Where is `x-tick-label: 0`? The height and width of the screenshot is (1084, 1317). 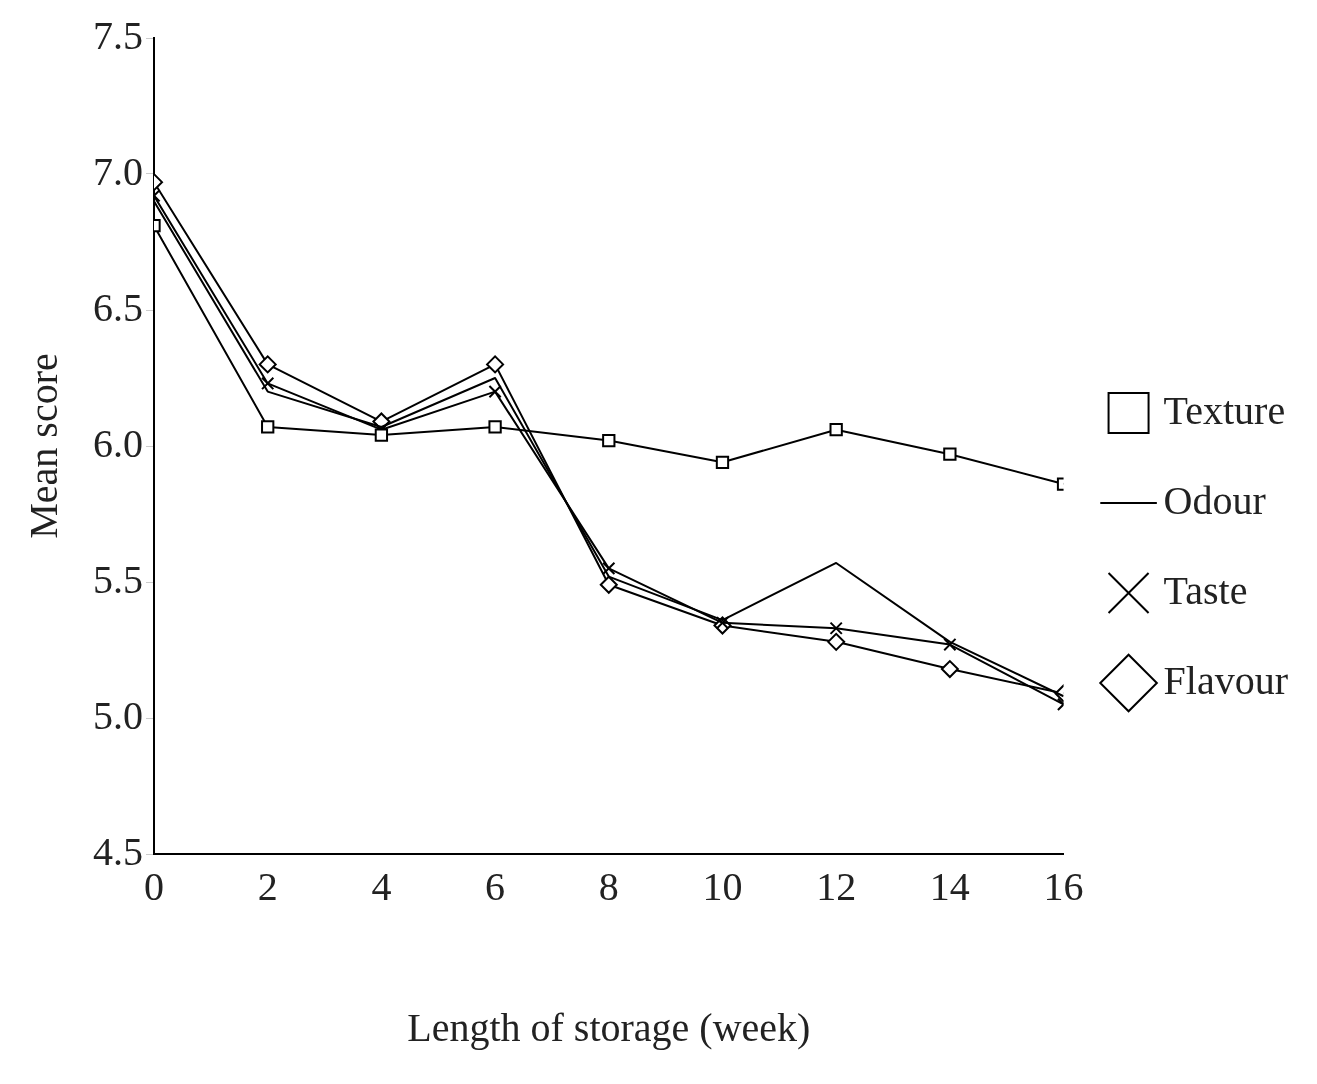
x-tick-label: 0 is located at coordinates (154, 886).